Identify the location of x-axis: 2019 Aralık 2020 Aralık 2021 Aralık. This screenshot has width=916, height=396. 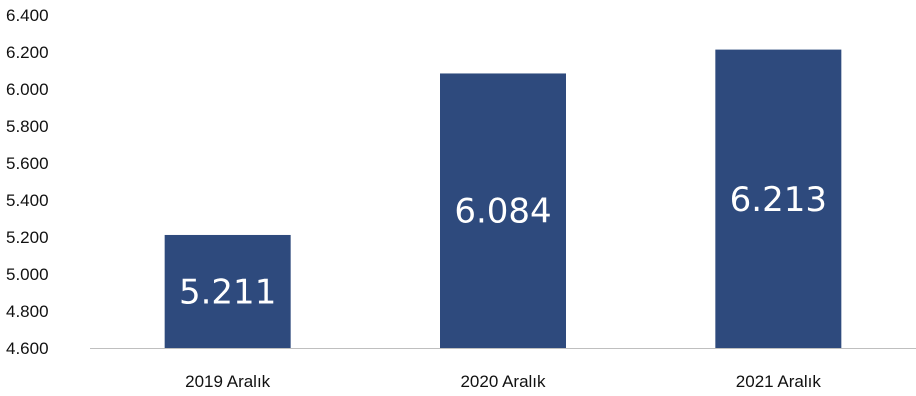
(503, 381).